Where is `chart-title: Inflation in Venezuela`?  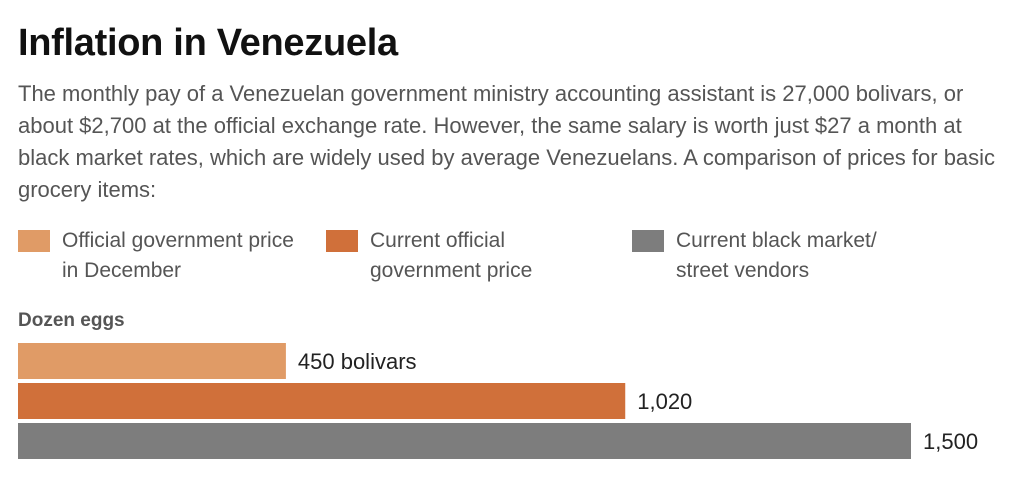 chart-title: Inflation in Venezuela is located at coordinates (208, 43).